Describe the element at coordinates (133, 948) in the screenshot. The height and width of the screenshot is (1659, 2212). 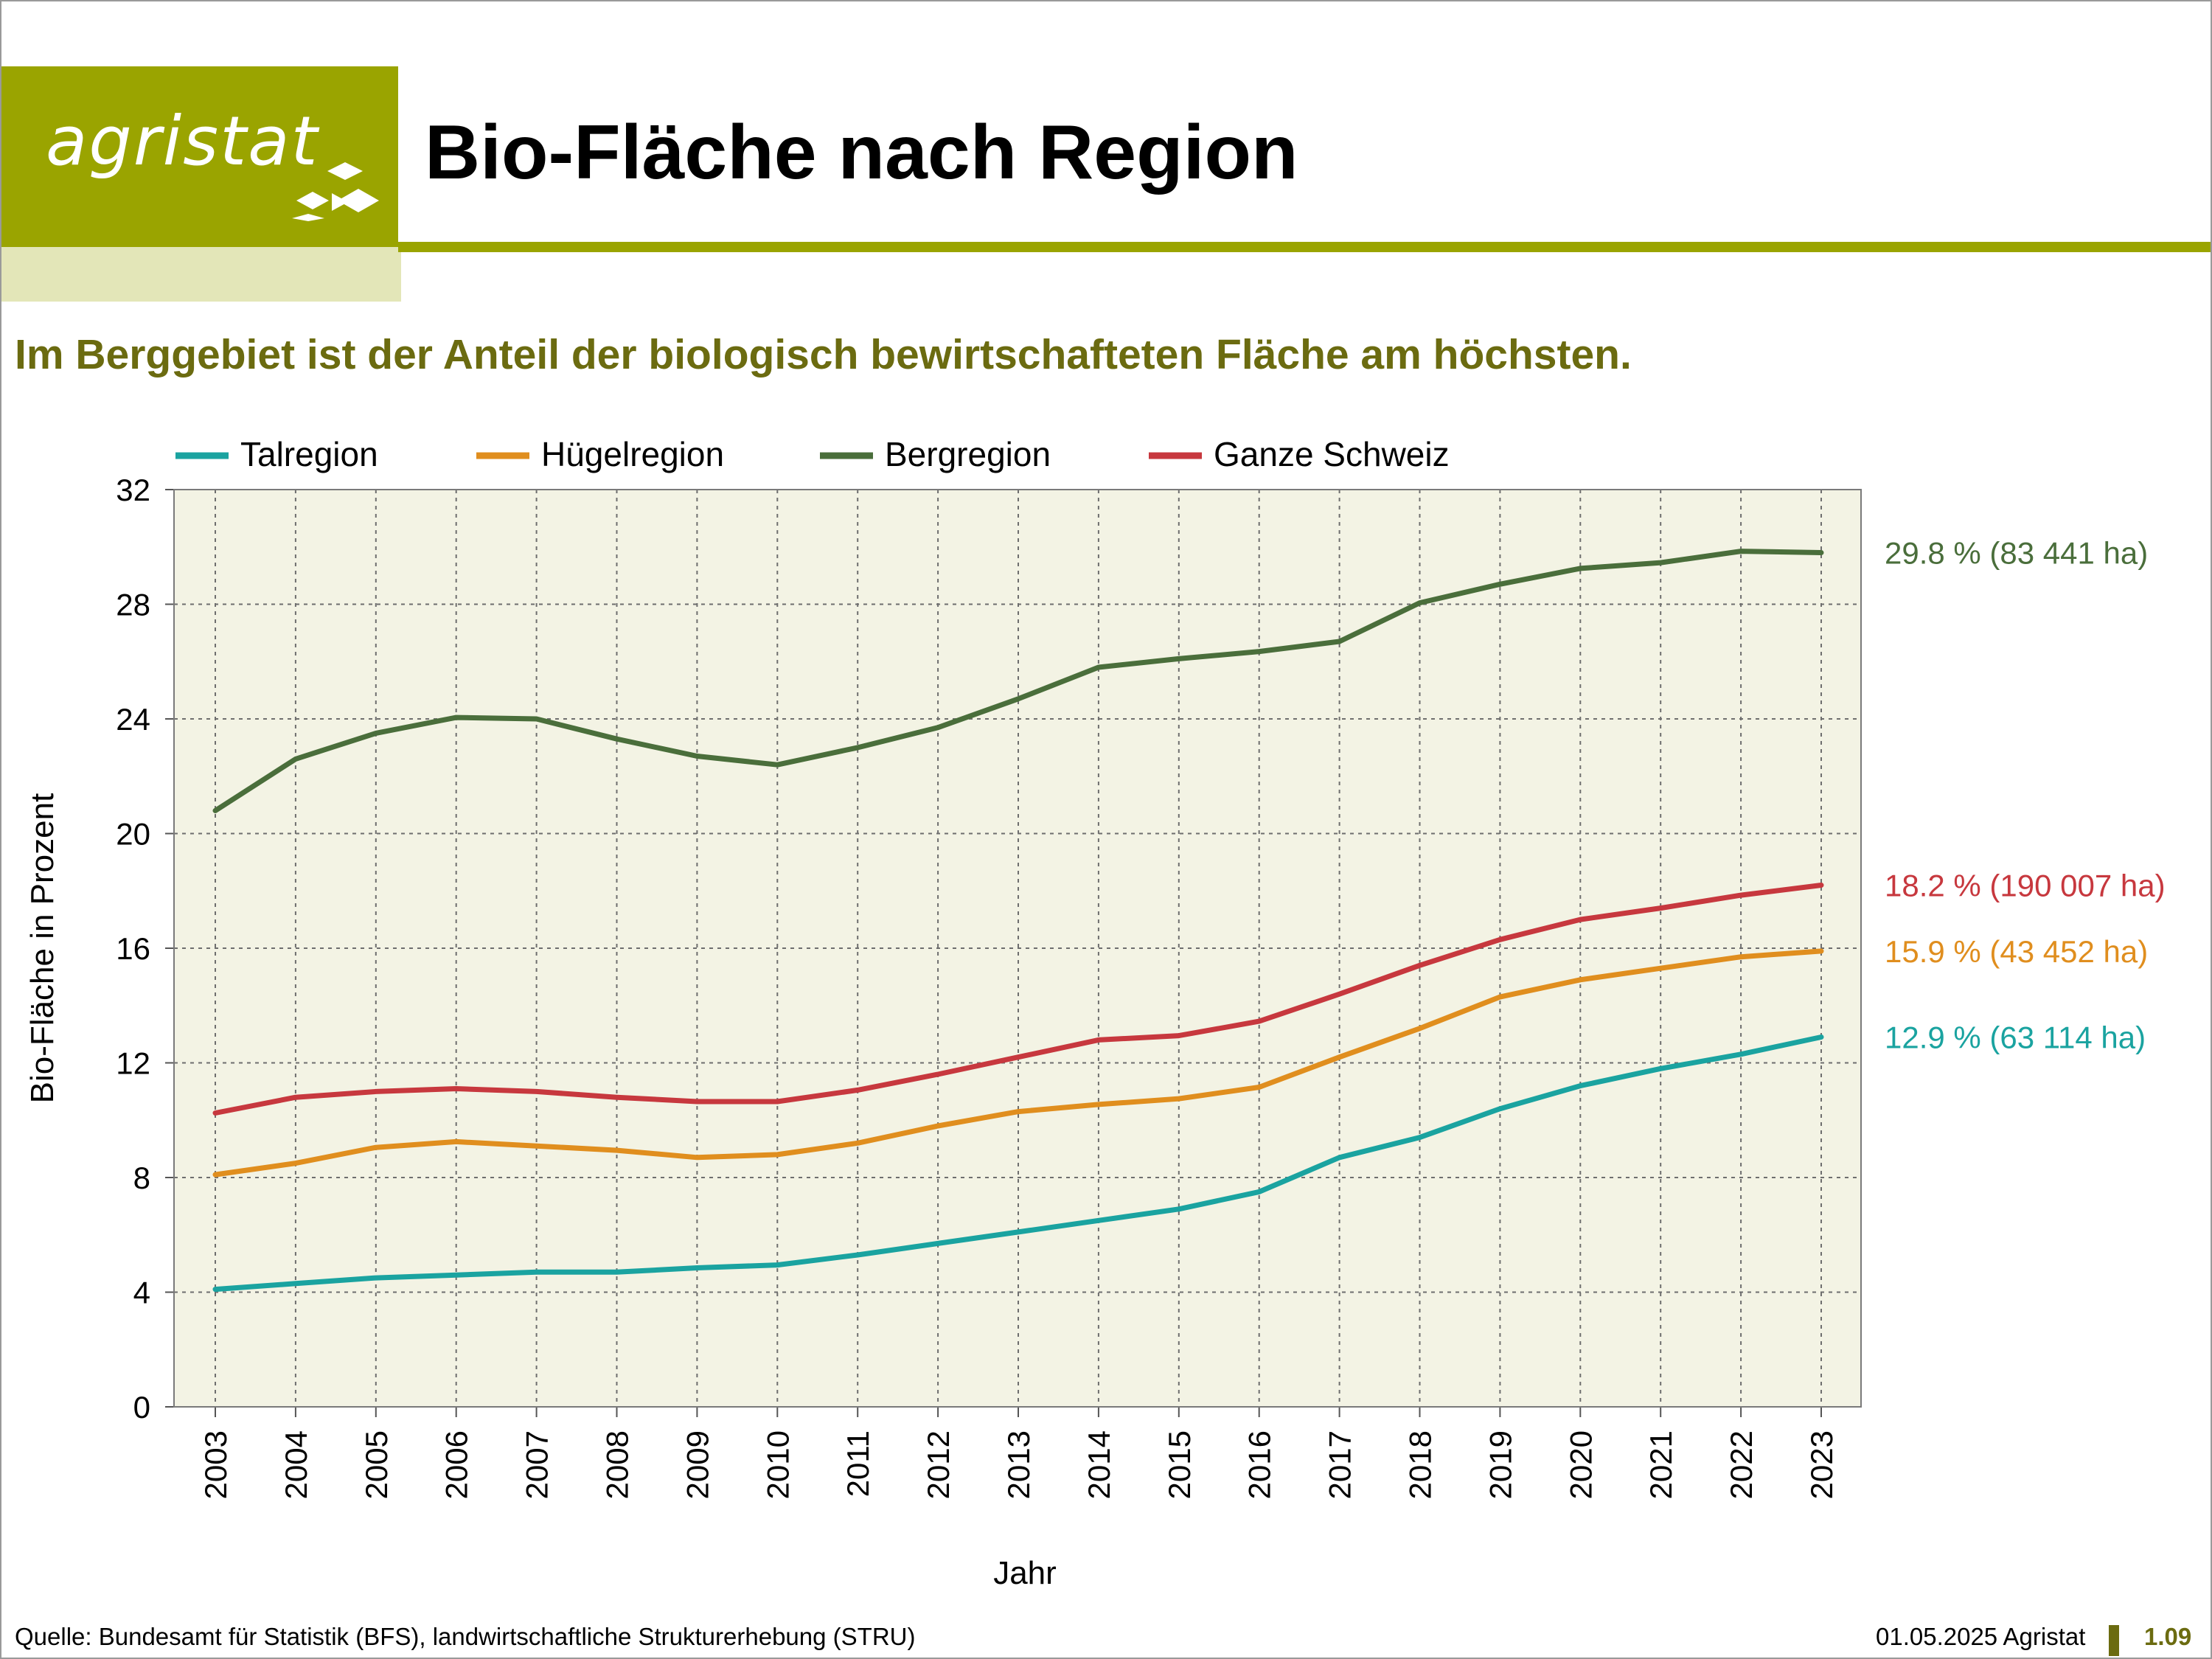
I see `y-tick-label: 16` at that location.